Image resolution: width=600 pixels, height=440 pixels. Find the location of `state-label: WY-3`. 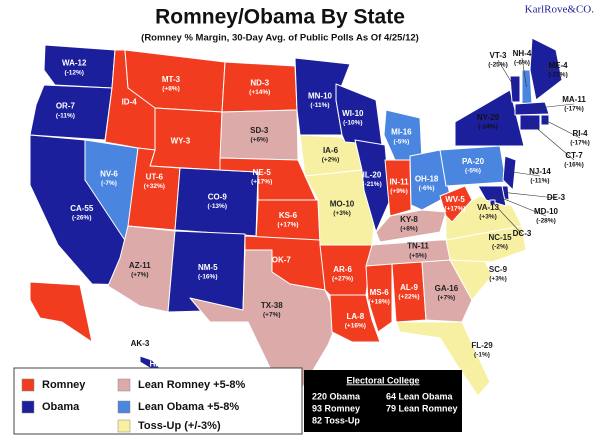

state-label: WY-3 is located at coordinates (181, 140).